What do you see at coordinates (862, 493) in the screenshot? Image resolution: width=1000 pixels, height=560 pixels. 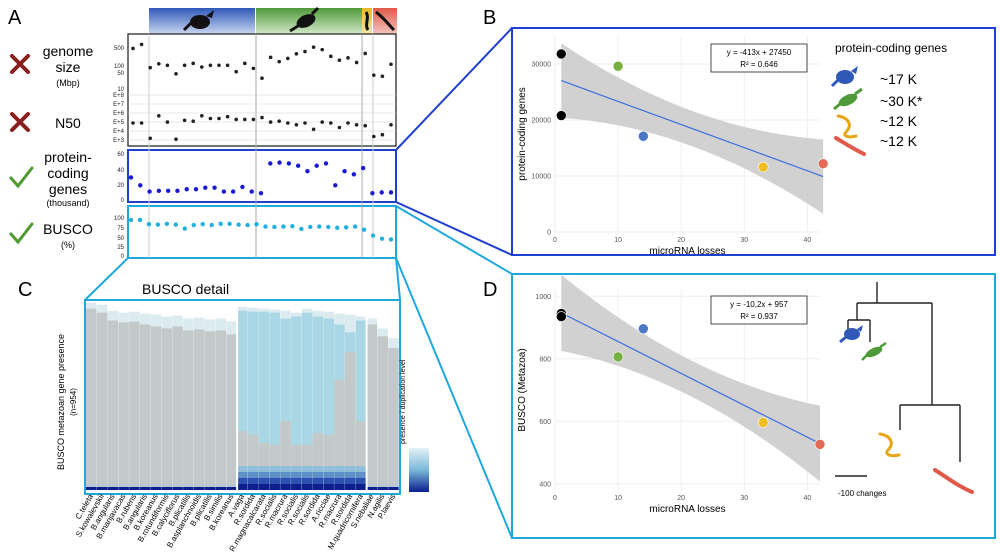 I see `tree-scale-label: -100 changes` at bounding box center [862, 493].